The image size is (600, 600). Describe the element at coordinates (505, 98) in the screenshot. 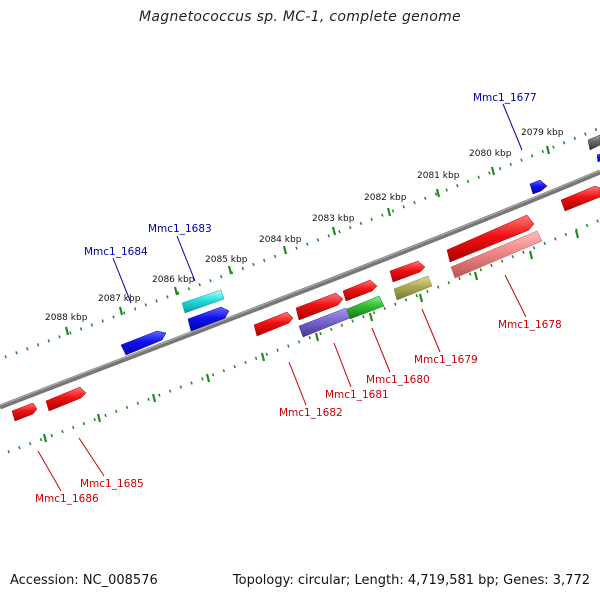

I see `gene-label-mmc1-1677: Mmc1_1677` at that location.